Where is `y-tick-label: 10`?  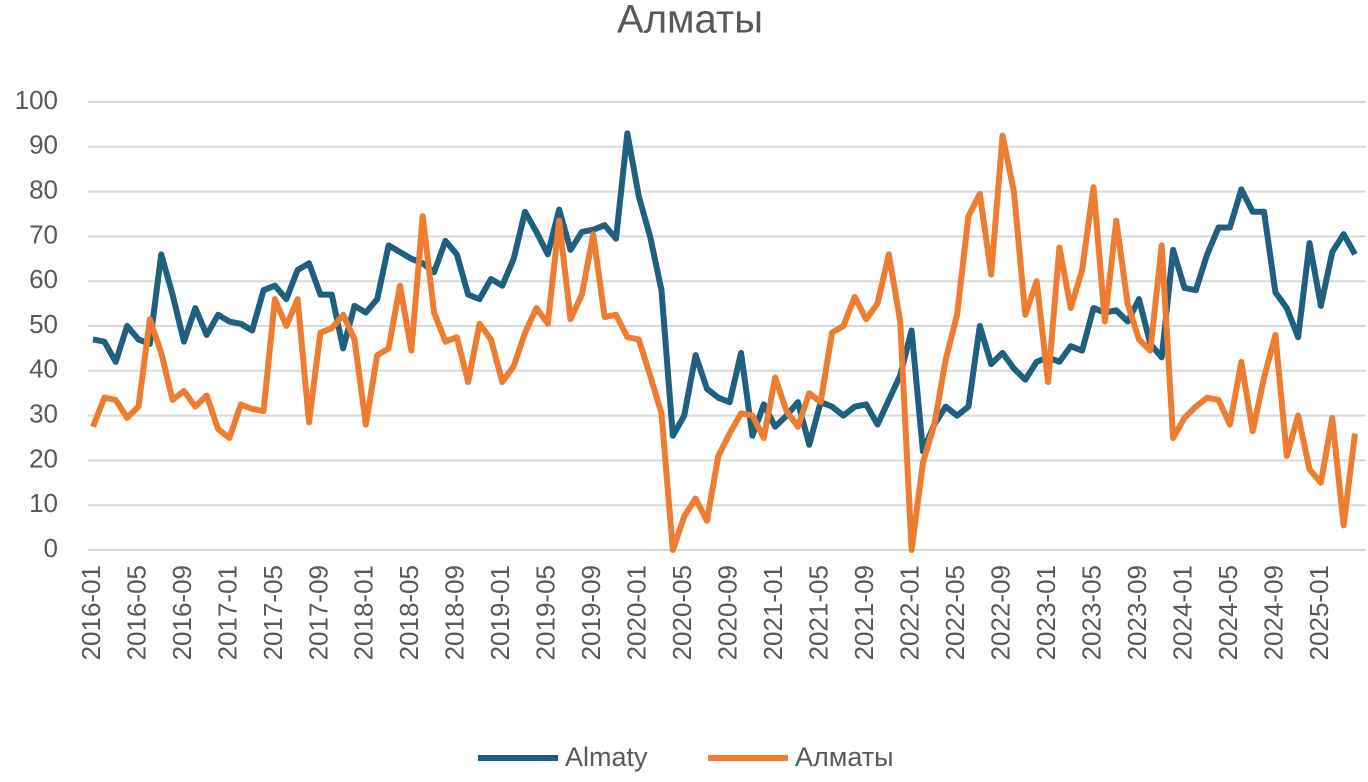
y-tick-label: 10 is located at coordinates (43, 503).